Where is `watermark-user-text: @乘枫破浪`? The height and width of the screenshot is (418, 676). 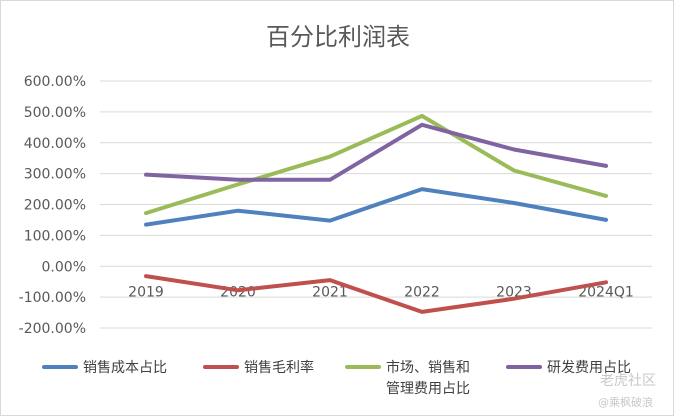 watermark-user-text: @乘枫破浪 is located at coordinates (625, 402).